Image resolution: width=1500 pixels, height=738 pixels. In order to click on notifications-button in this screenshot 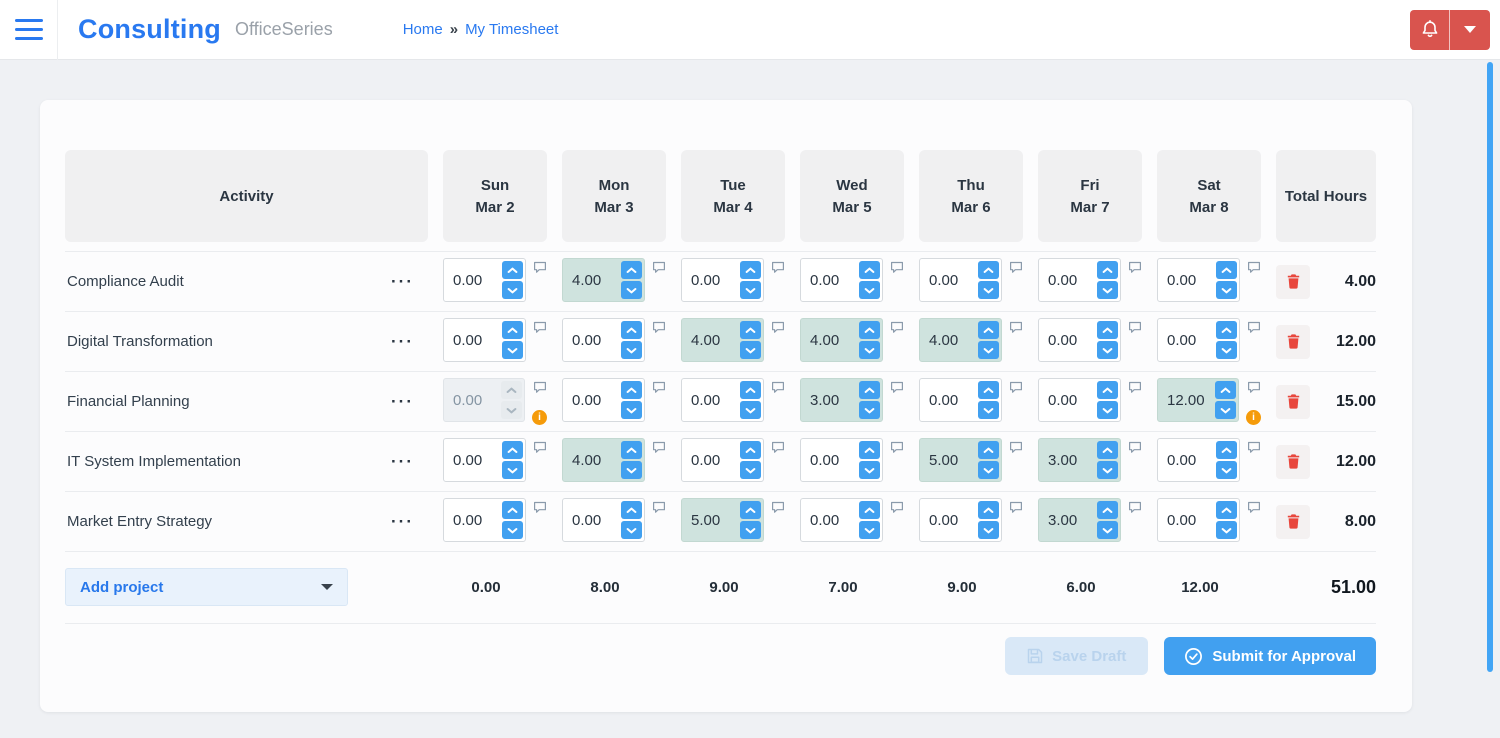, I will do `click(1430, 29)`.